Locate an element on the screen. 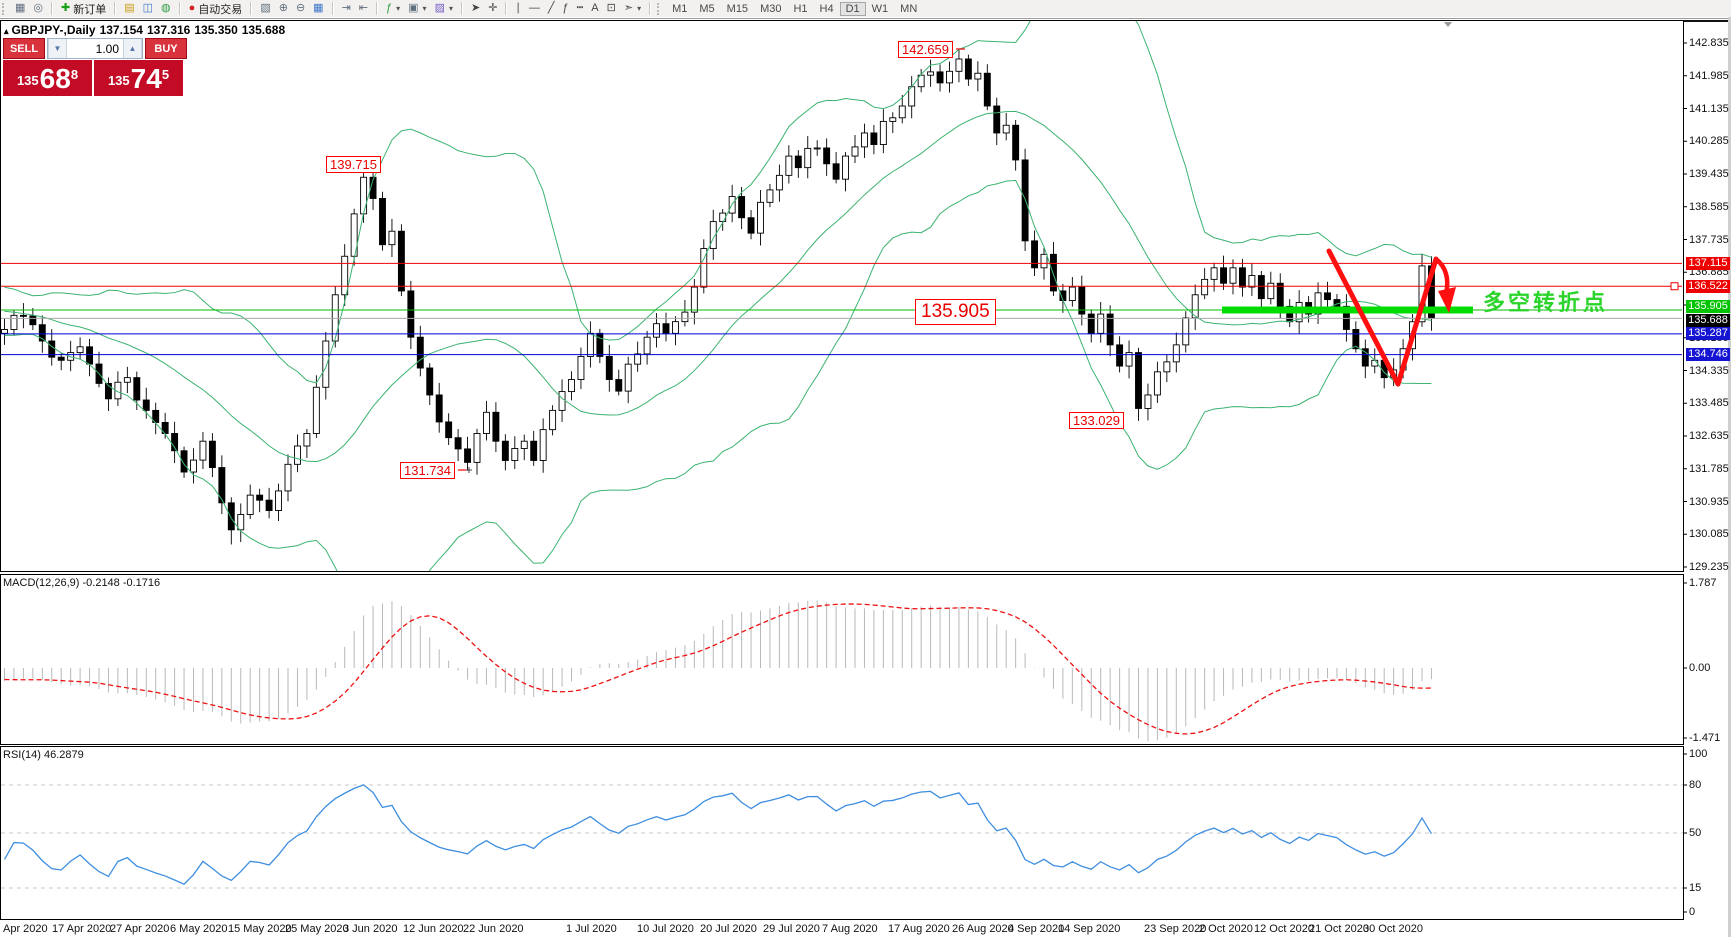  autotrading-button: ● is located at coordinates (192, 8).